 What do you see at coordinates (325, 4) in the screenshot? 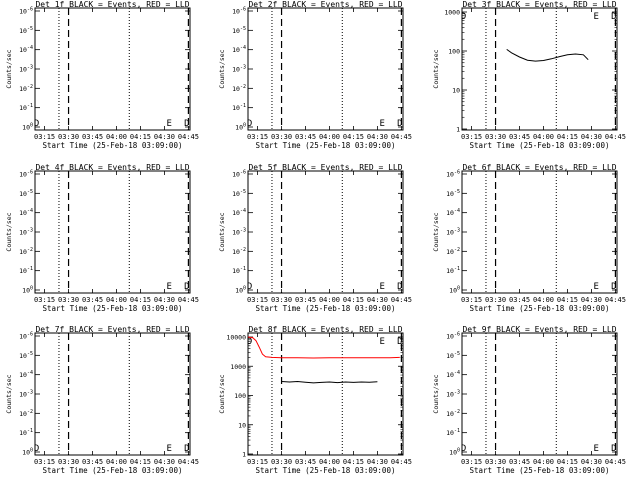
I see `panel-title: Det 2f BLACK = Events, RED = LLD` at bounding box center [325, 4].